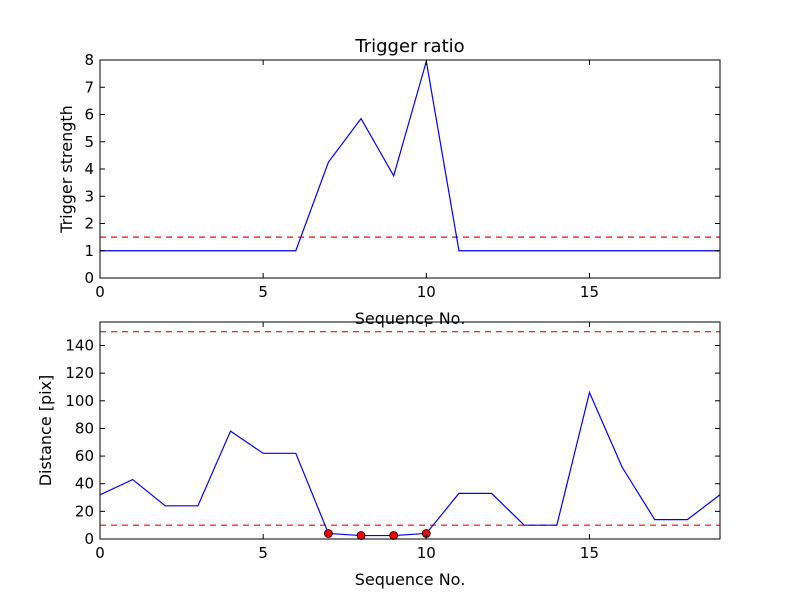 This screenshot has width=800, height=600. Describe the element at coordinates (89, 87) in the screenshot. I see `y-tick-label: 7` at that location.